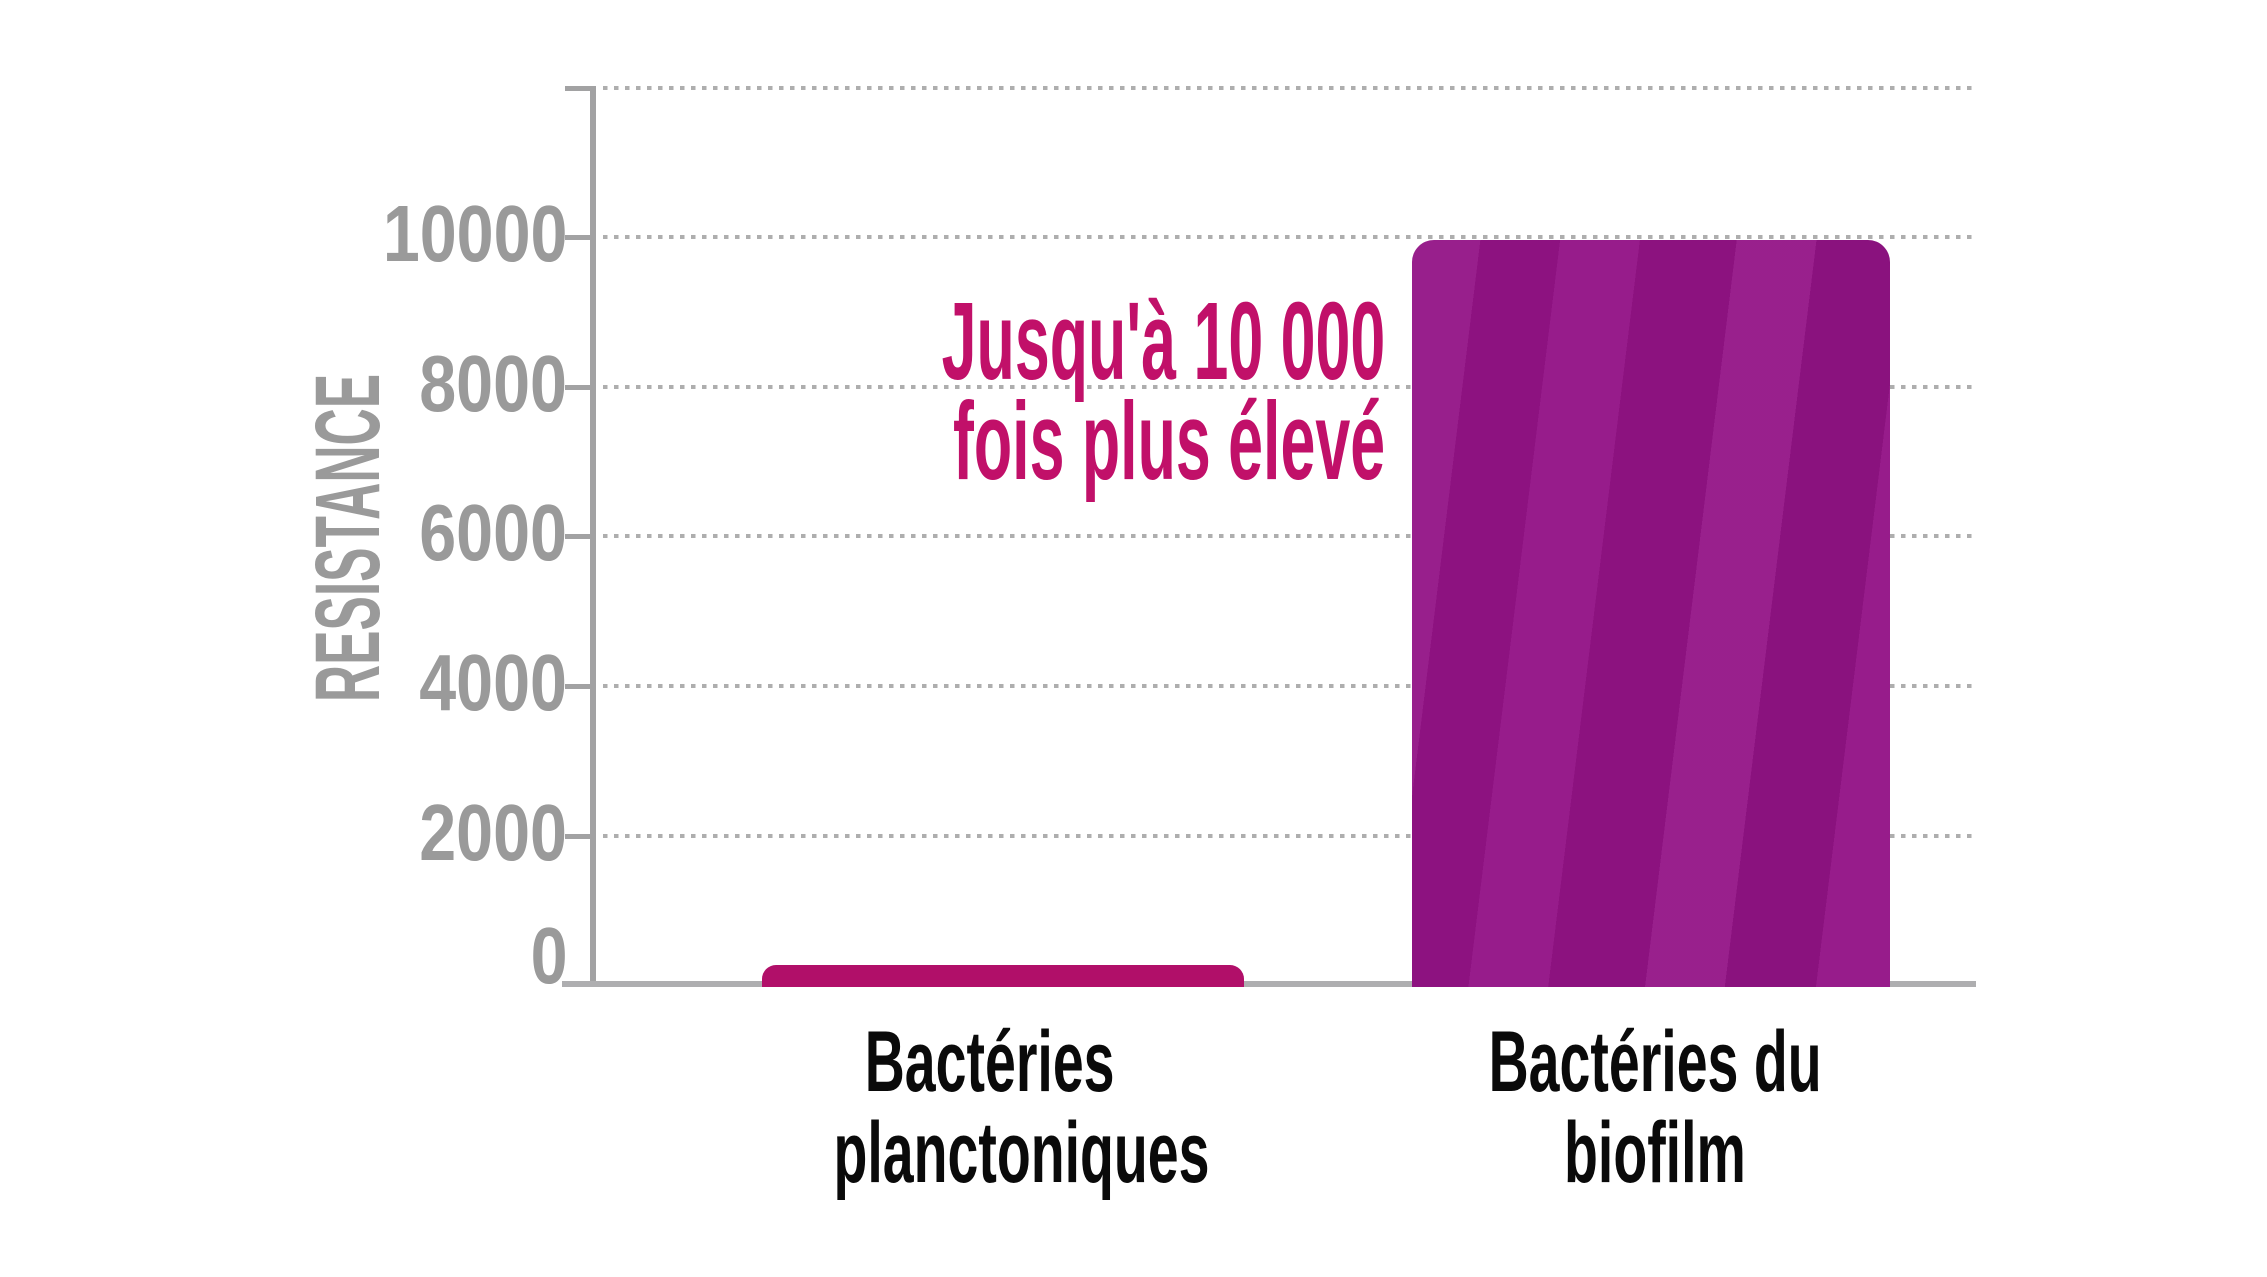 This screenshot has width=2267, height=1277. I want to click on bar-bacteries-du-biofilm, so click(1651, 613).